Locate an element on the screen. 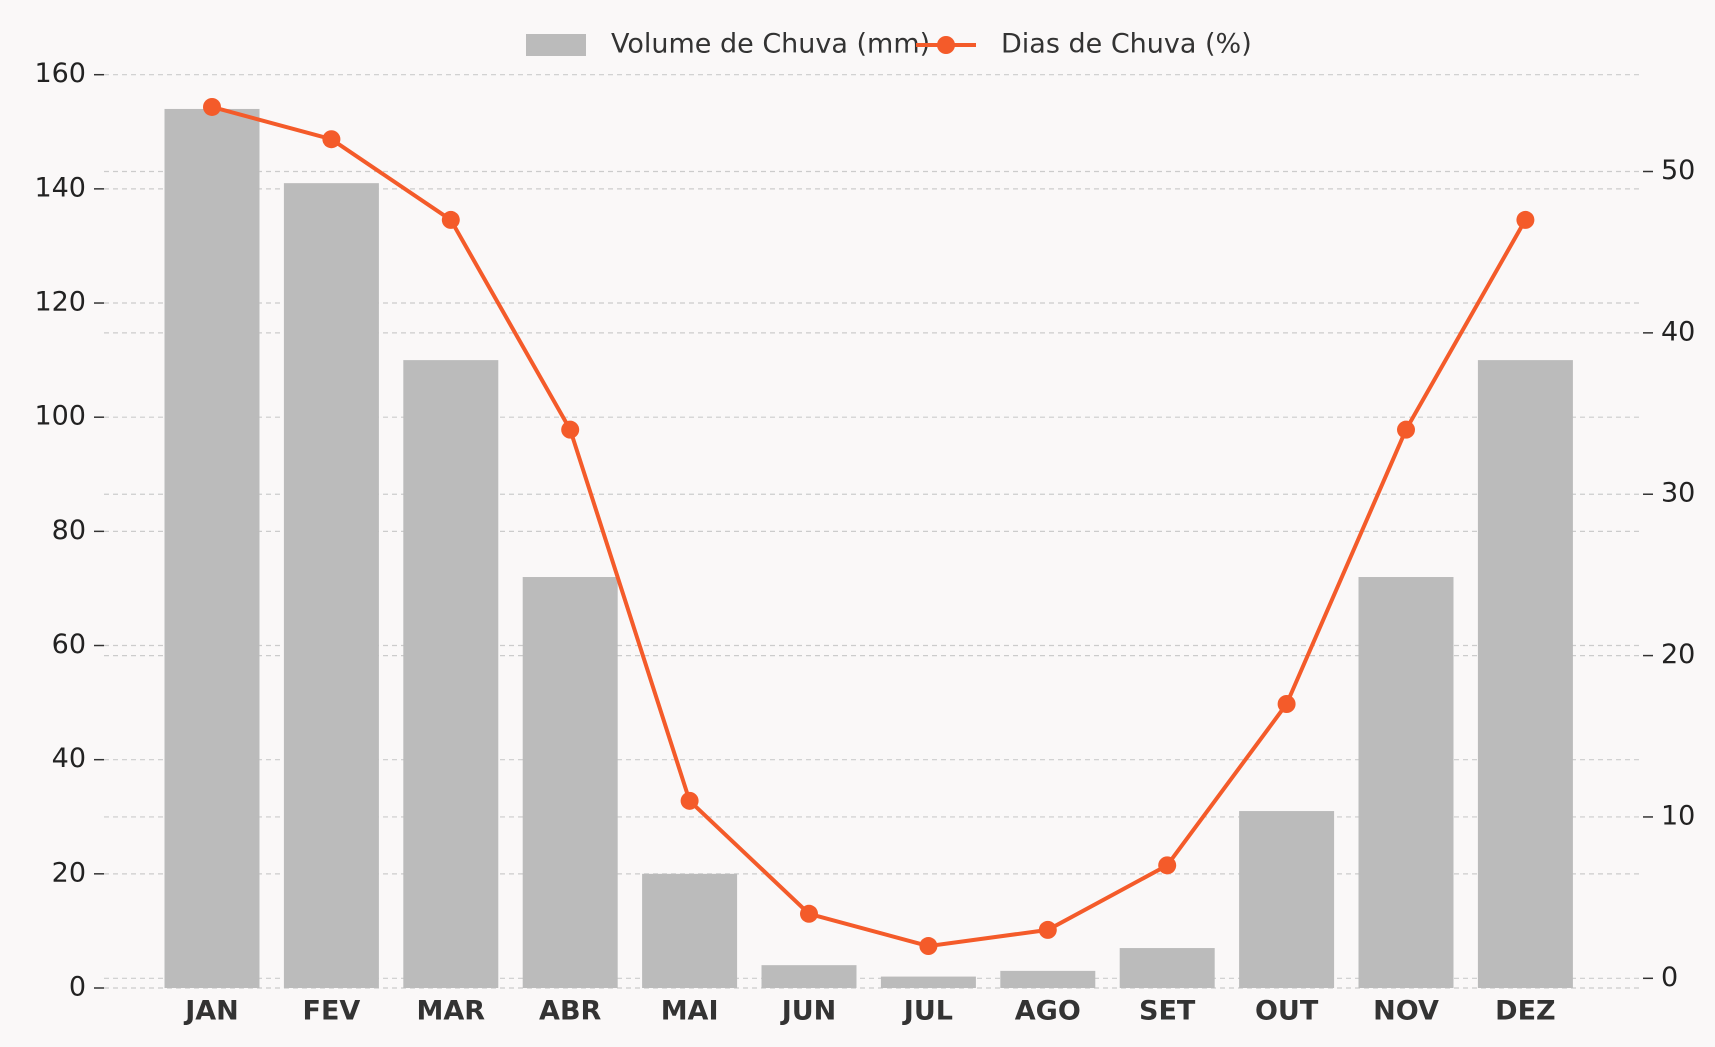 The image size is (1715, 1047). y-tick-label: 140 is located at coordinates (60, 187).